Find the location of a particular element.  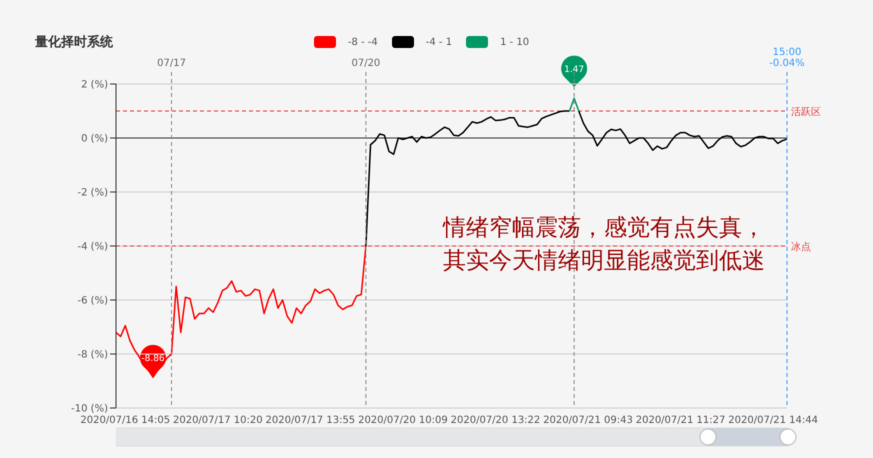

x-tick-label: 2020/07/20 10:09 is located at coordinates (403, 420).